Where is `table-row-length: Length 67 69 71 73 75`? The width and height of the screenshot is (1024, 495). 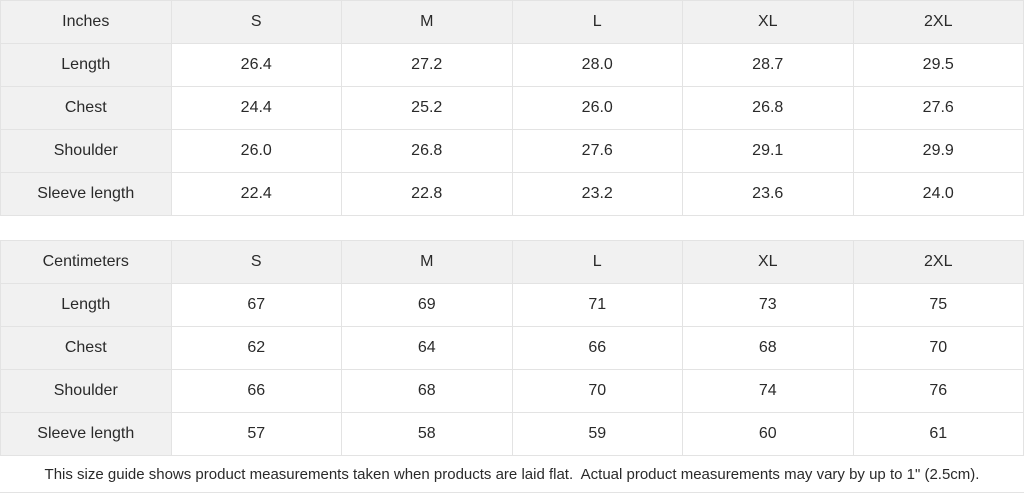
table-row-length: Length 67 69 71 73 75 is located at coordinates (512, 305).